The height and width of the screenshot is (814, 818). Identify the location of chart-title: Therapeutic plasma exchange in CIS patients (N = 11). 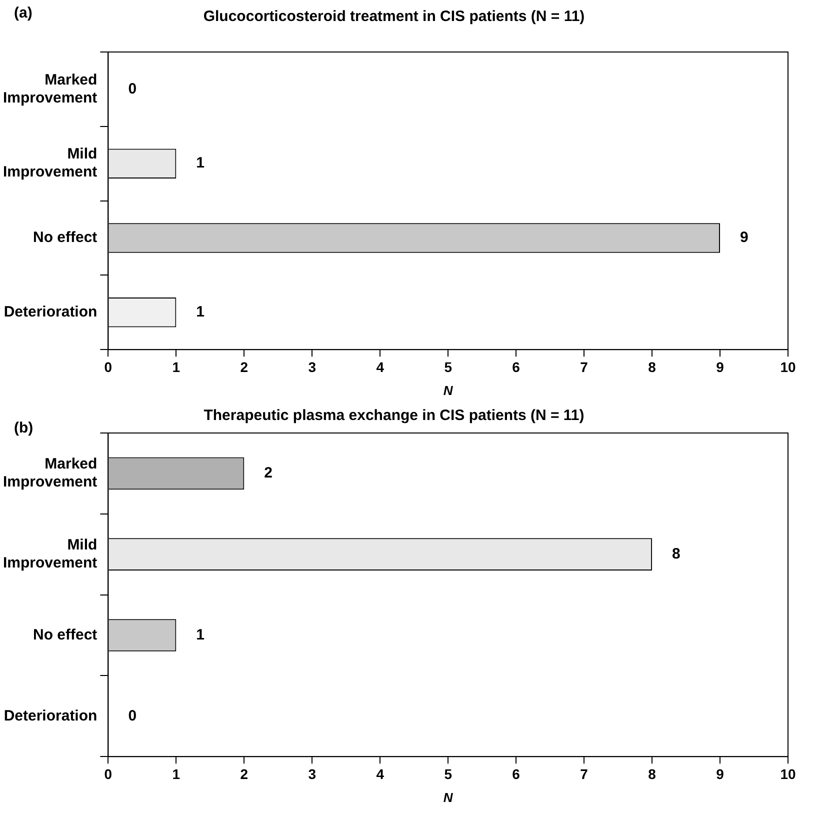
(394, 415).